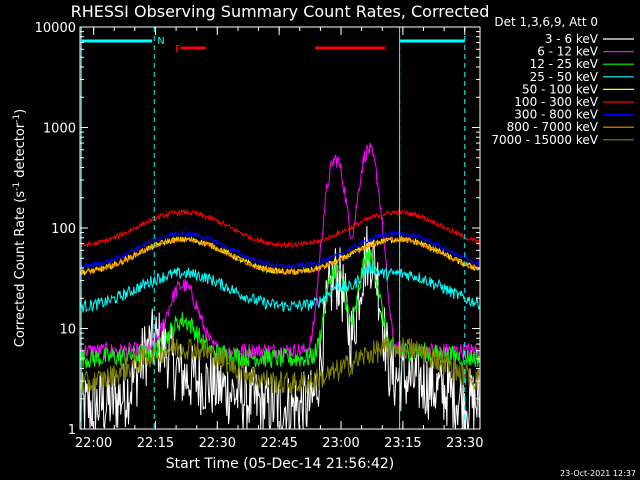 This screenshot has width=640, height=480. I want to click on legend-label-1: 6 - 12 keV, so click(568, 52).